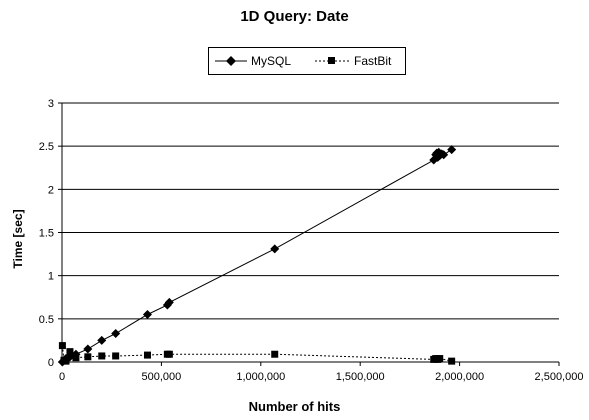 This screenshot has width=589, height=420. Describe the element at coordinates (373, 61) in the screenshot. I see `legend-label-fastbit: FastBit` at that location.